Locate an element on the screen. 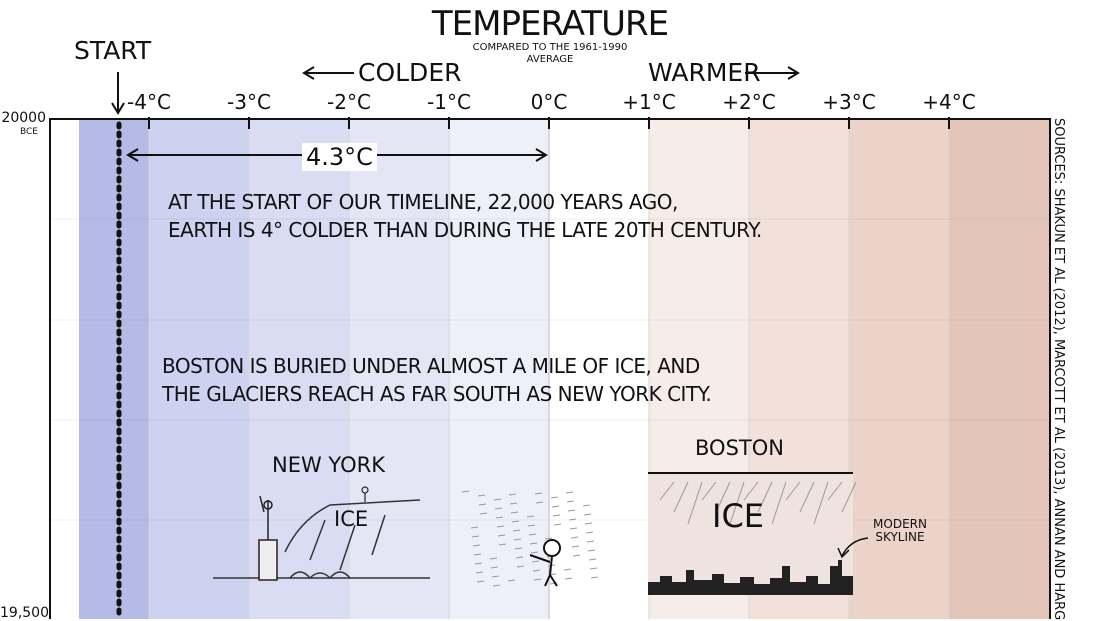 The image size is (1100, 621). colder-label: COLDER is located at coordinates (410, 72).